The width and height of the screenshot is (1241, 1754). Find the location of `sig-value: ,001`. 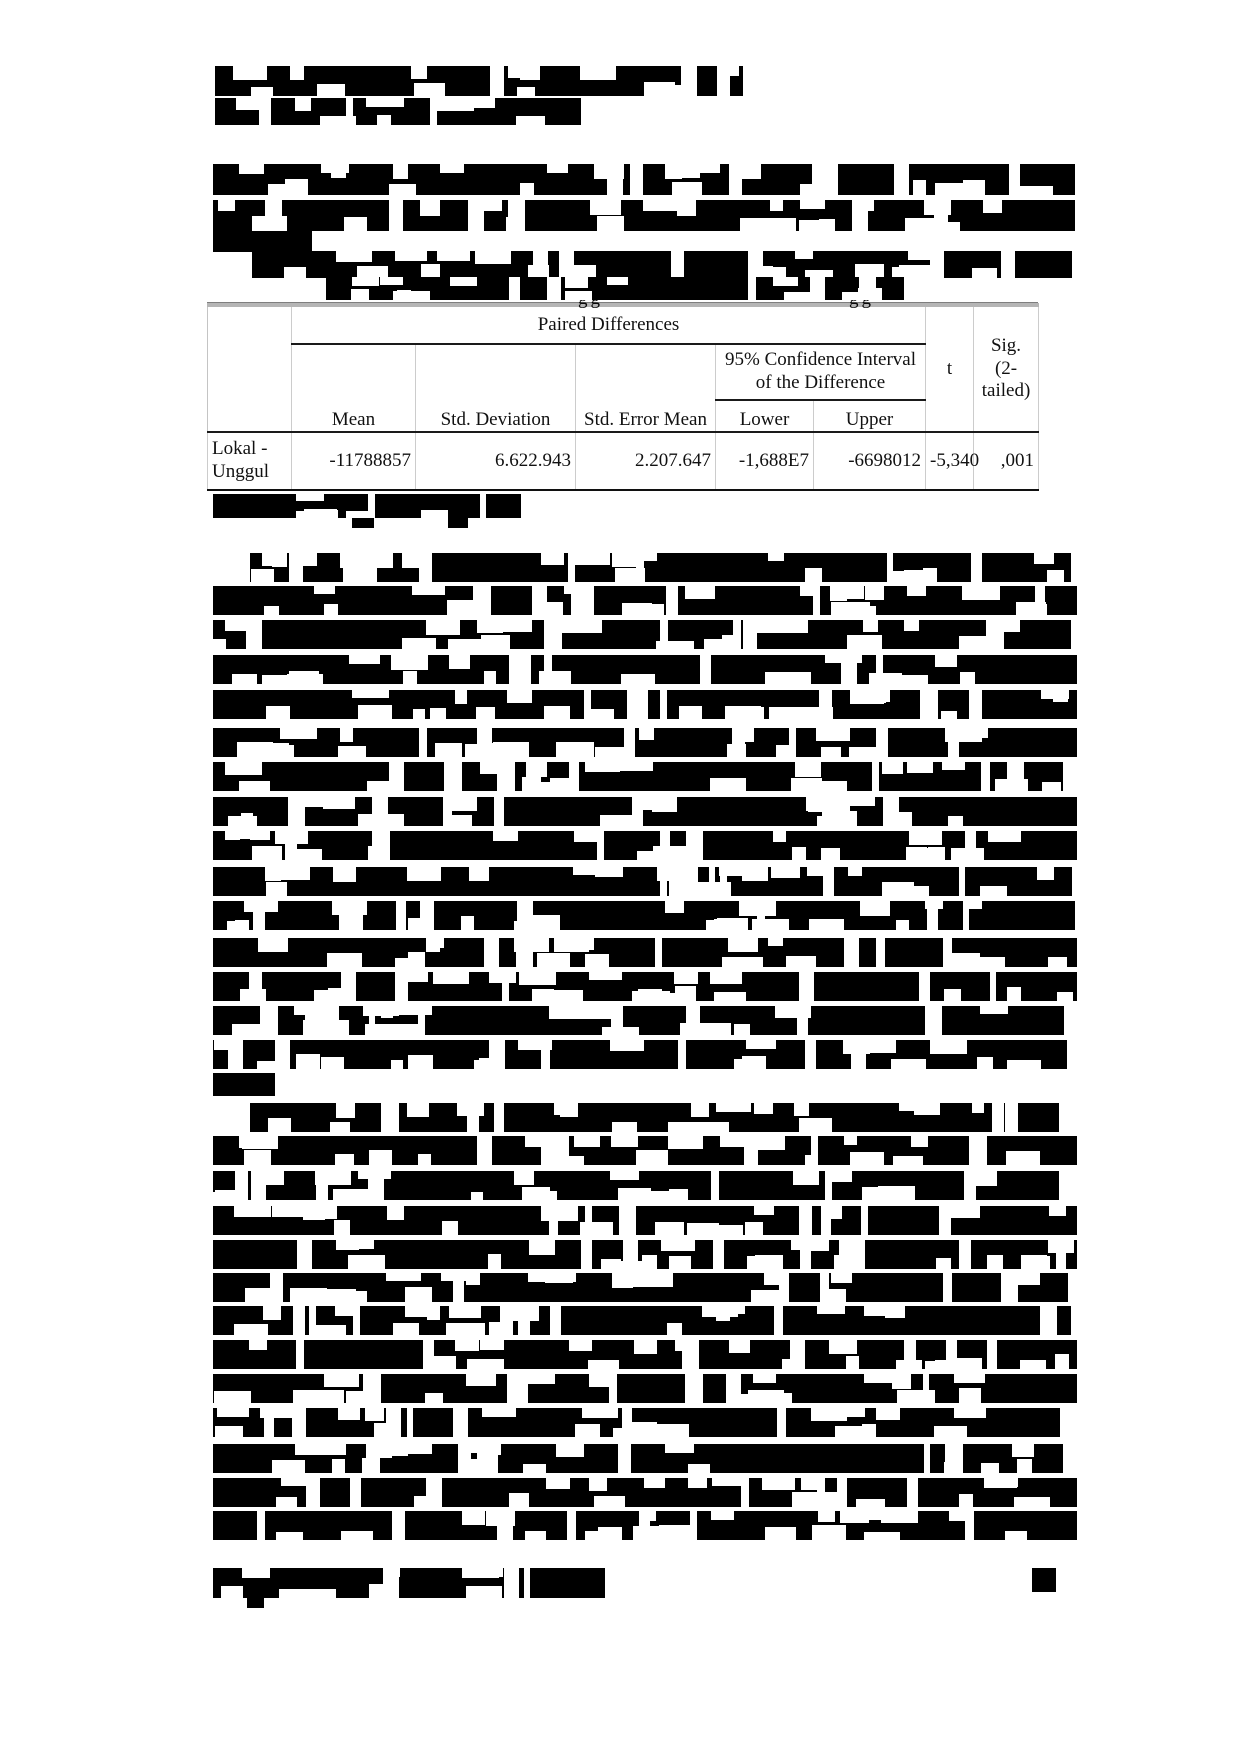

sig-value: ,001 is located at coordinates (1006, 461).